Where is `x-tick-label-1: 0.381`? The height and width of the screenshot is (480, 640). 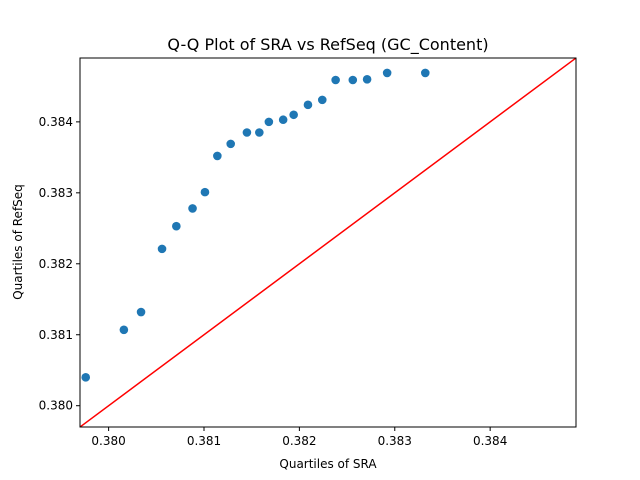
x-tick-label-1: 0.381 is located at coordinates (204, 441).